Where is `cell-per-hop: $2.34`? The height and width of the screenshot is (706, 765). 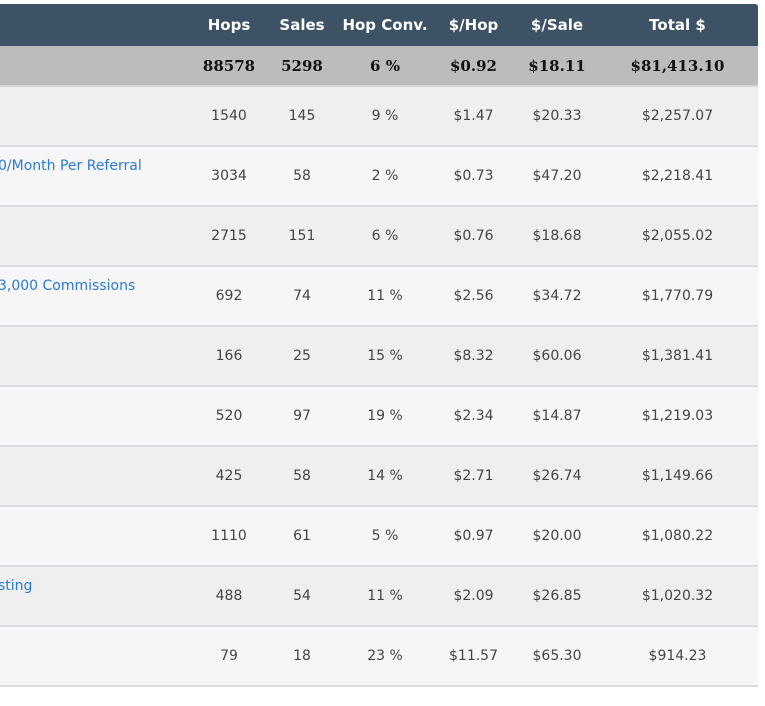 cell-per-hop: $2.34 is located at coordinates (473, 416).